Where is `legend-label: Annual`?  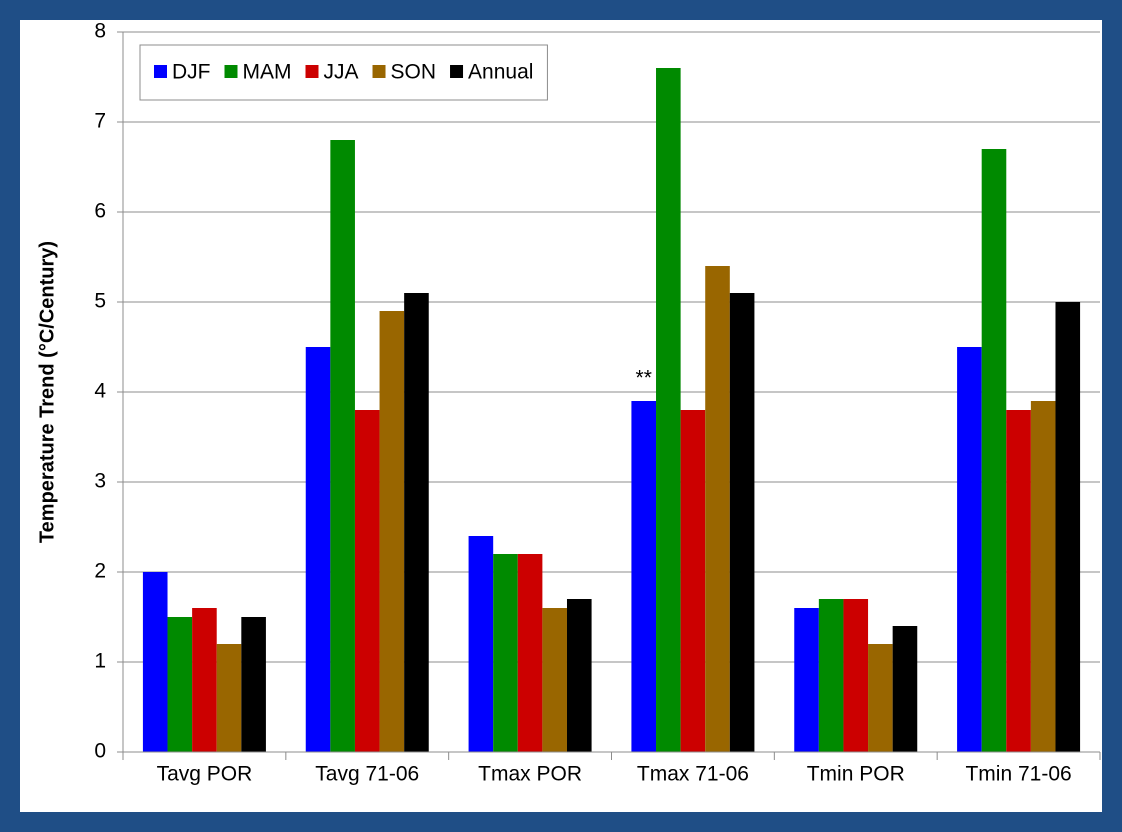
legend-label: Annual is located at coordinates (500, 72).